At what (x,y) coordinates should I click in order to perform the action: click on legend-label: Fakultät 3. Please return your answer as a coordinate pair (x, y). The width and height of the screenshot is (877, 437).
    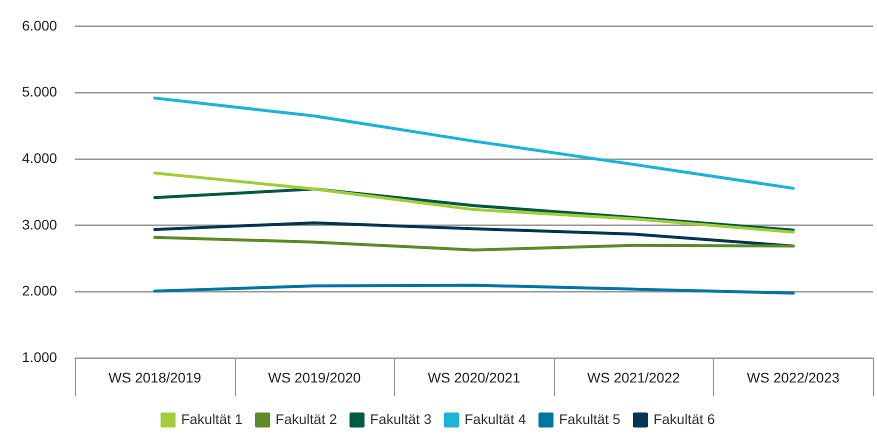
    Looking at the image, I should click on (401, 418).